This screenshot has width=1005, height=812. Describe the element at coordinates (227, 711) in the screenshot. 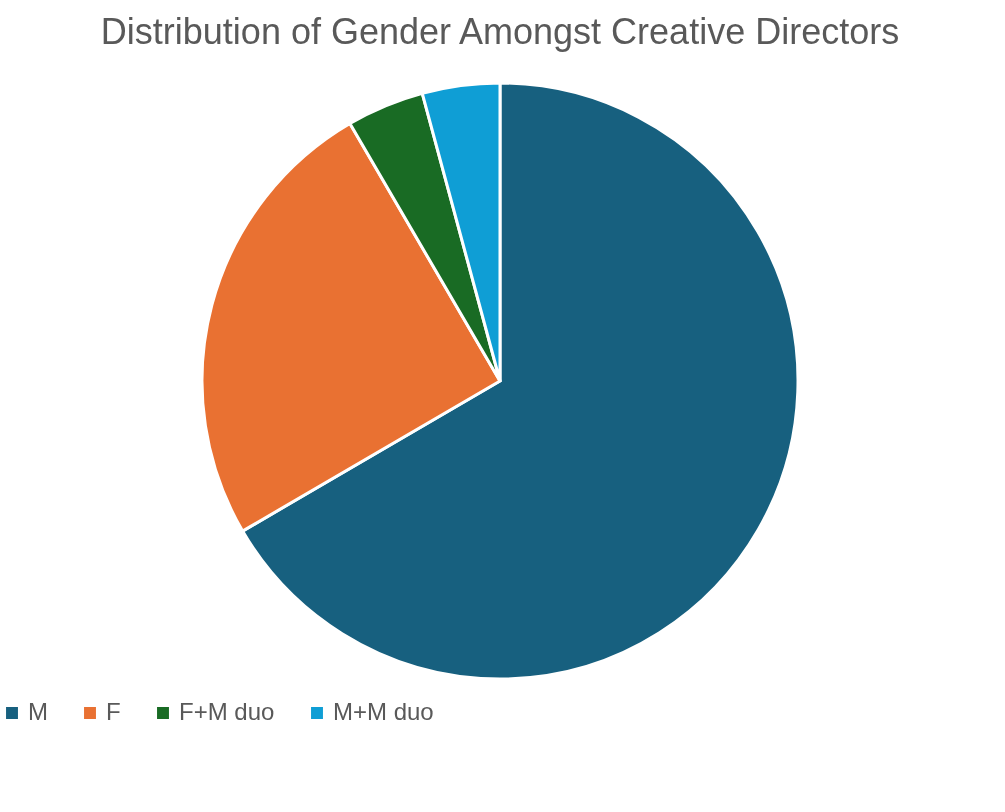

I see `legend-label: F+M duo` at that location.